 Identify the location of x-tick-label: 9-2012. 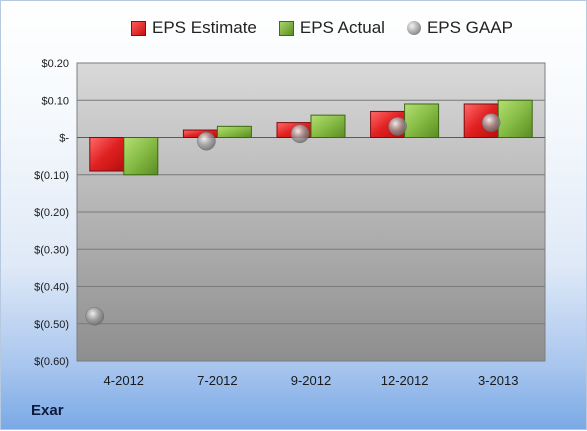
(311, 380).